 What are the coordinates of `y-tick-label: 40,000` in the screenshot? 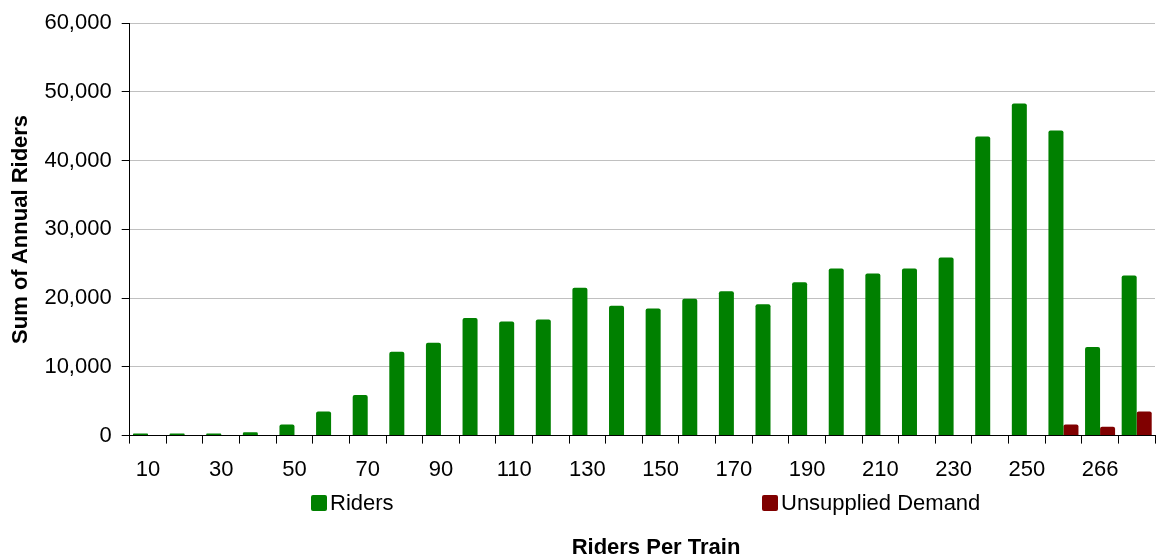 It's located at (78, 159).